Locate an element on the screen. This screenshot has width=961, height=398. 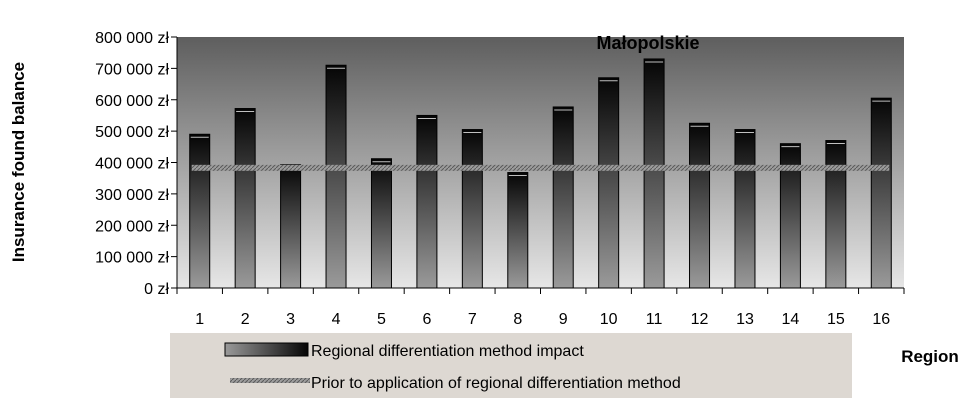
y-tick-label: 700 000 zł is located at coordinates (132, 69).